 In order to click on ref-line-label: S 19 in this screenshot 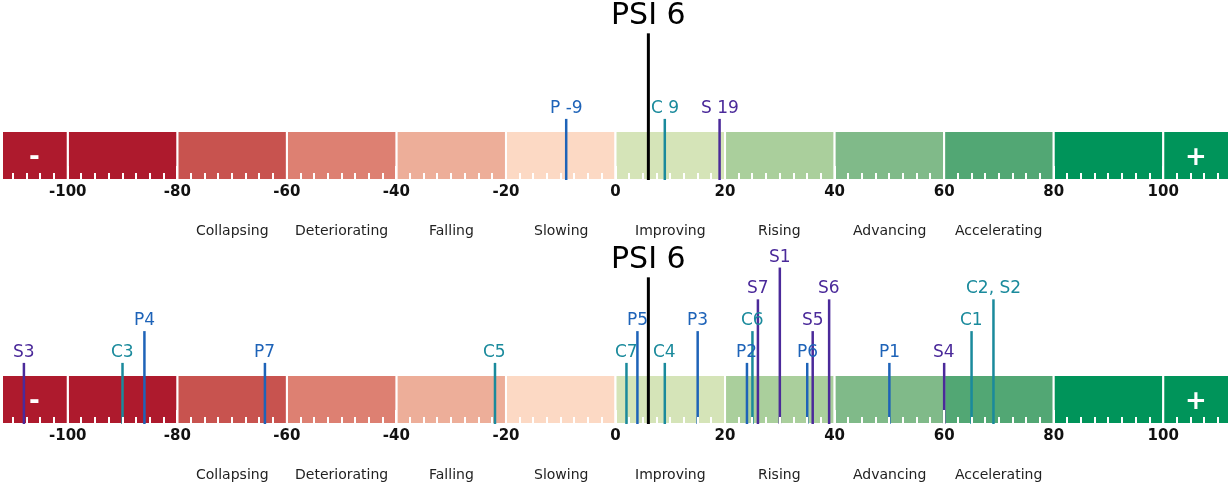, I will do `click(720, 107)`.